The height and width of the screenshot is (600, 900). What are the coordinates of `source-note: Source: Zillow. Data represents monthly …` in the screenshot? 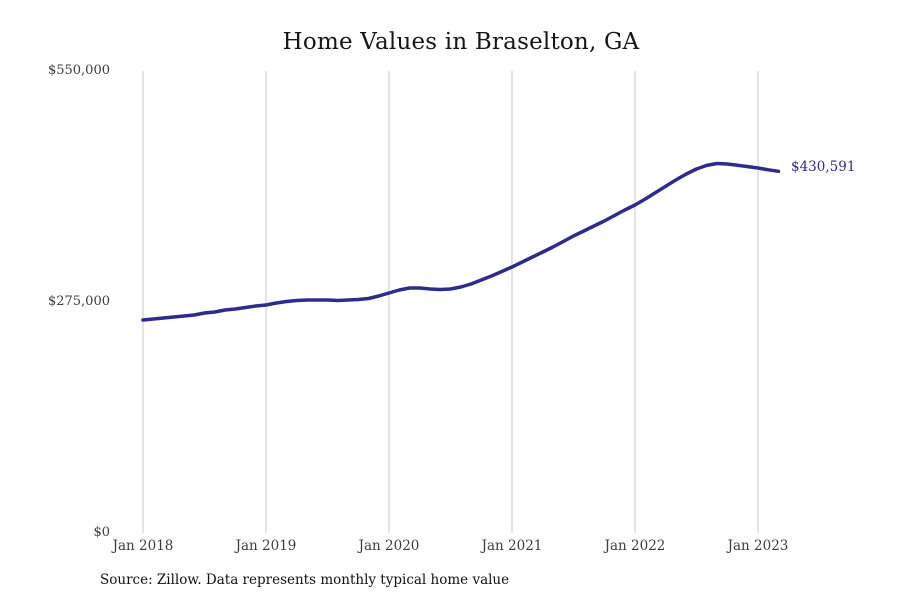 It's located at (305, 580).